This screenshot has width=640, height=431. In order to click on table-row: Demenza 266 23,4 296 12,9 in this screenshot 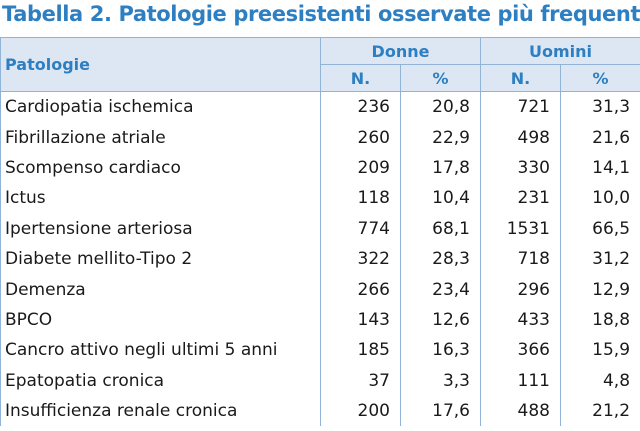, I will do `click(320, 289)`.